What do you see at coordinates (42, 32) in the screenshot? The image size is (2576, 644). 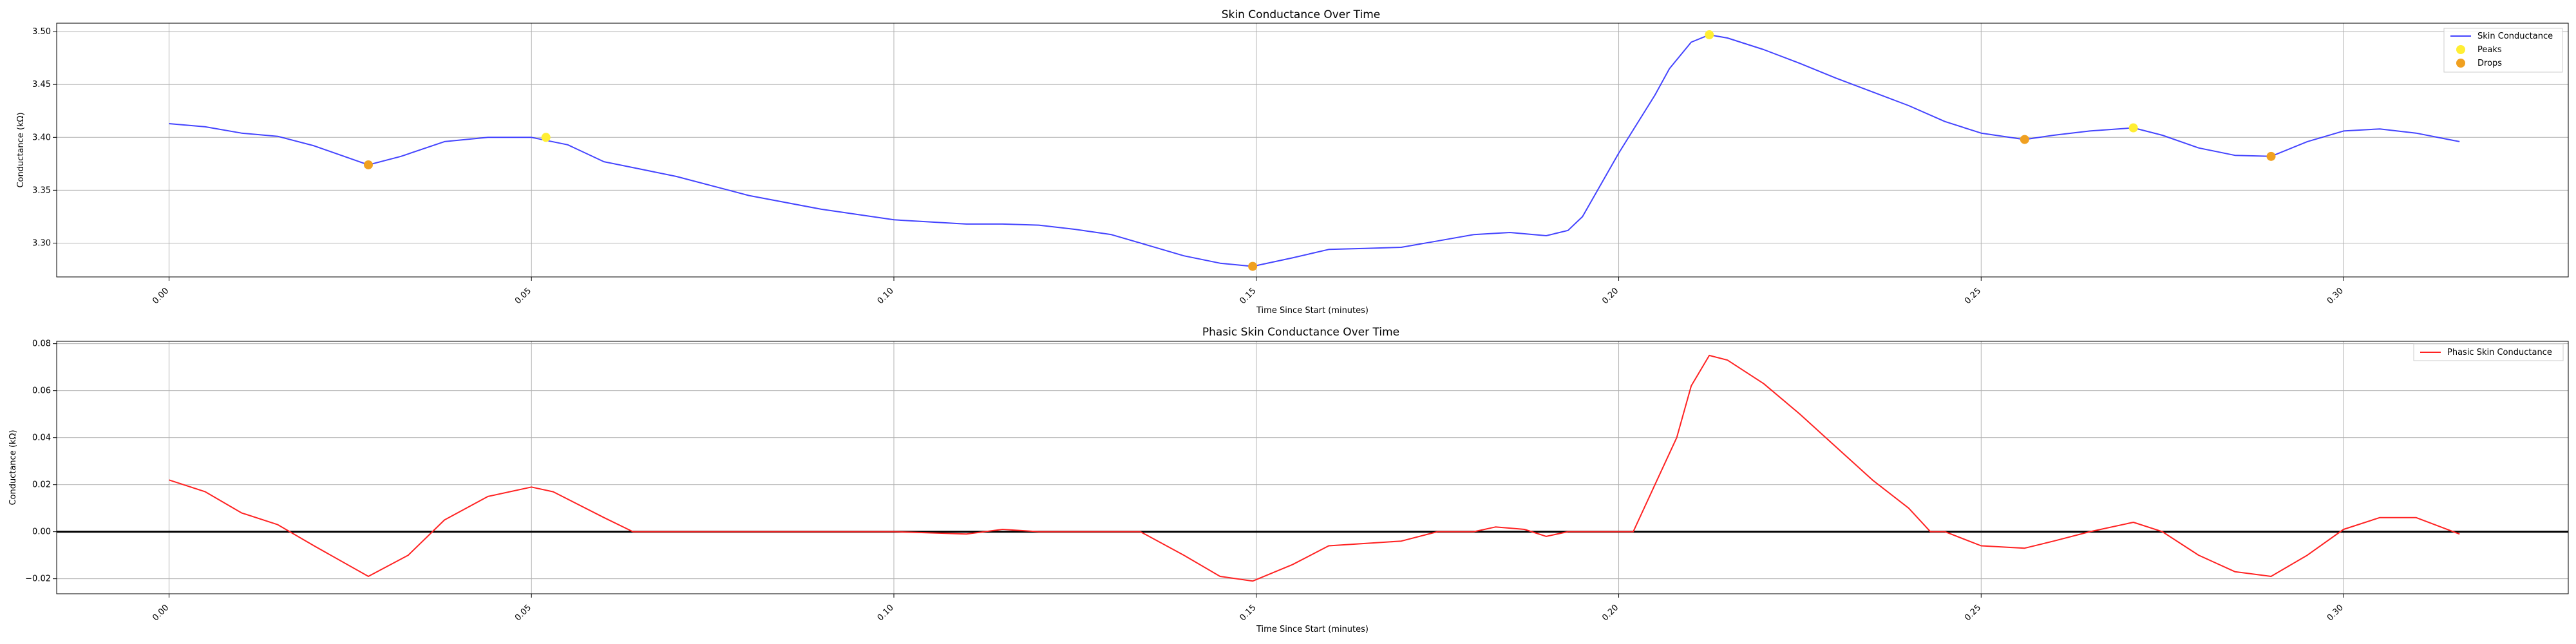 I see `y-tick-label: 3.50` at bounding box center [42, 32].